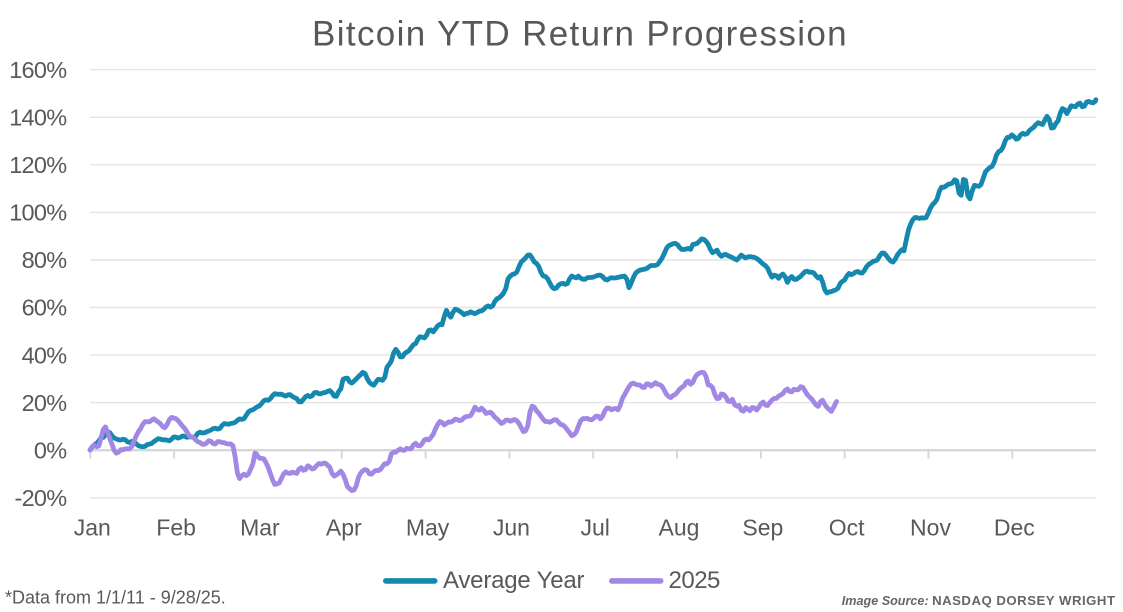 The image size is (1123, 612). I want to click on svg-text: 100%, so click(38, 213).